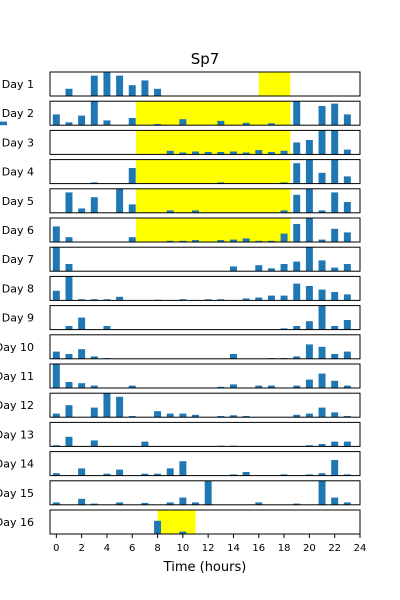  Describe the element at coordinates (81, 548) in the screenshot. I see `x-tick-label: 2` at that location.